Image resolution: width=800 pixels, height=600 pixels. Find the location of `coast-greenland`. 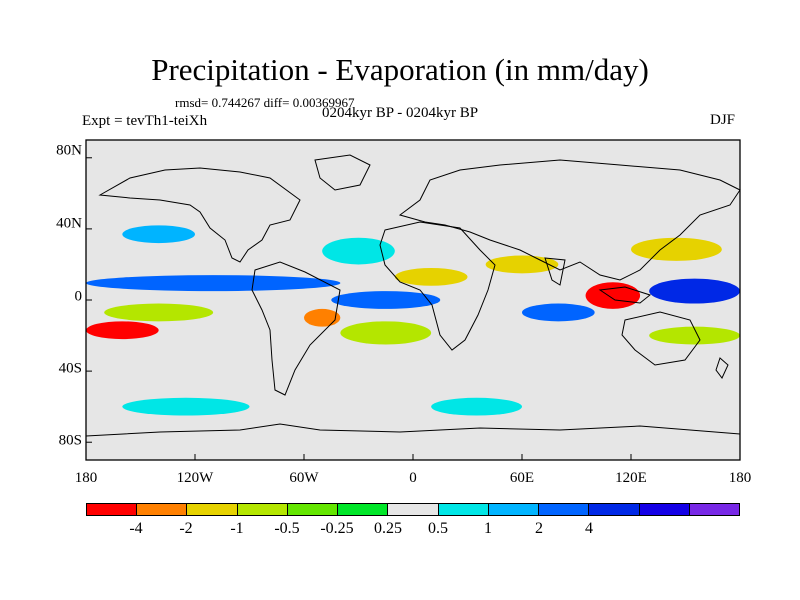

coast-greenland is located at coordinates (342, 172).